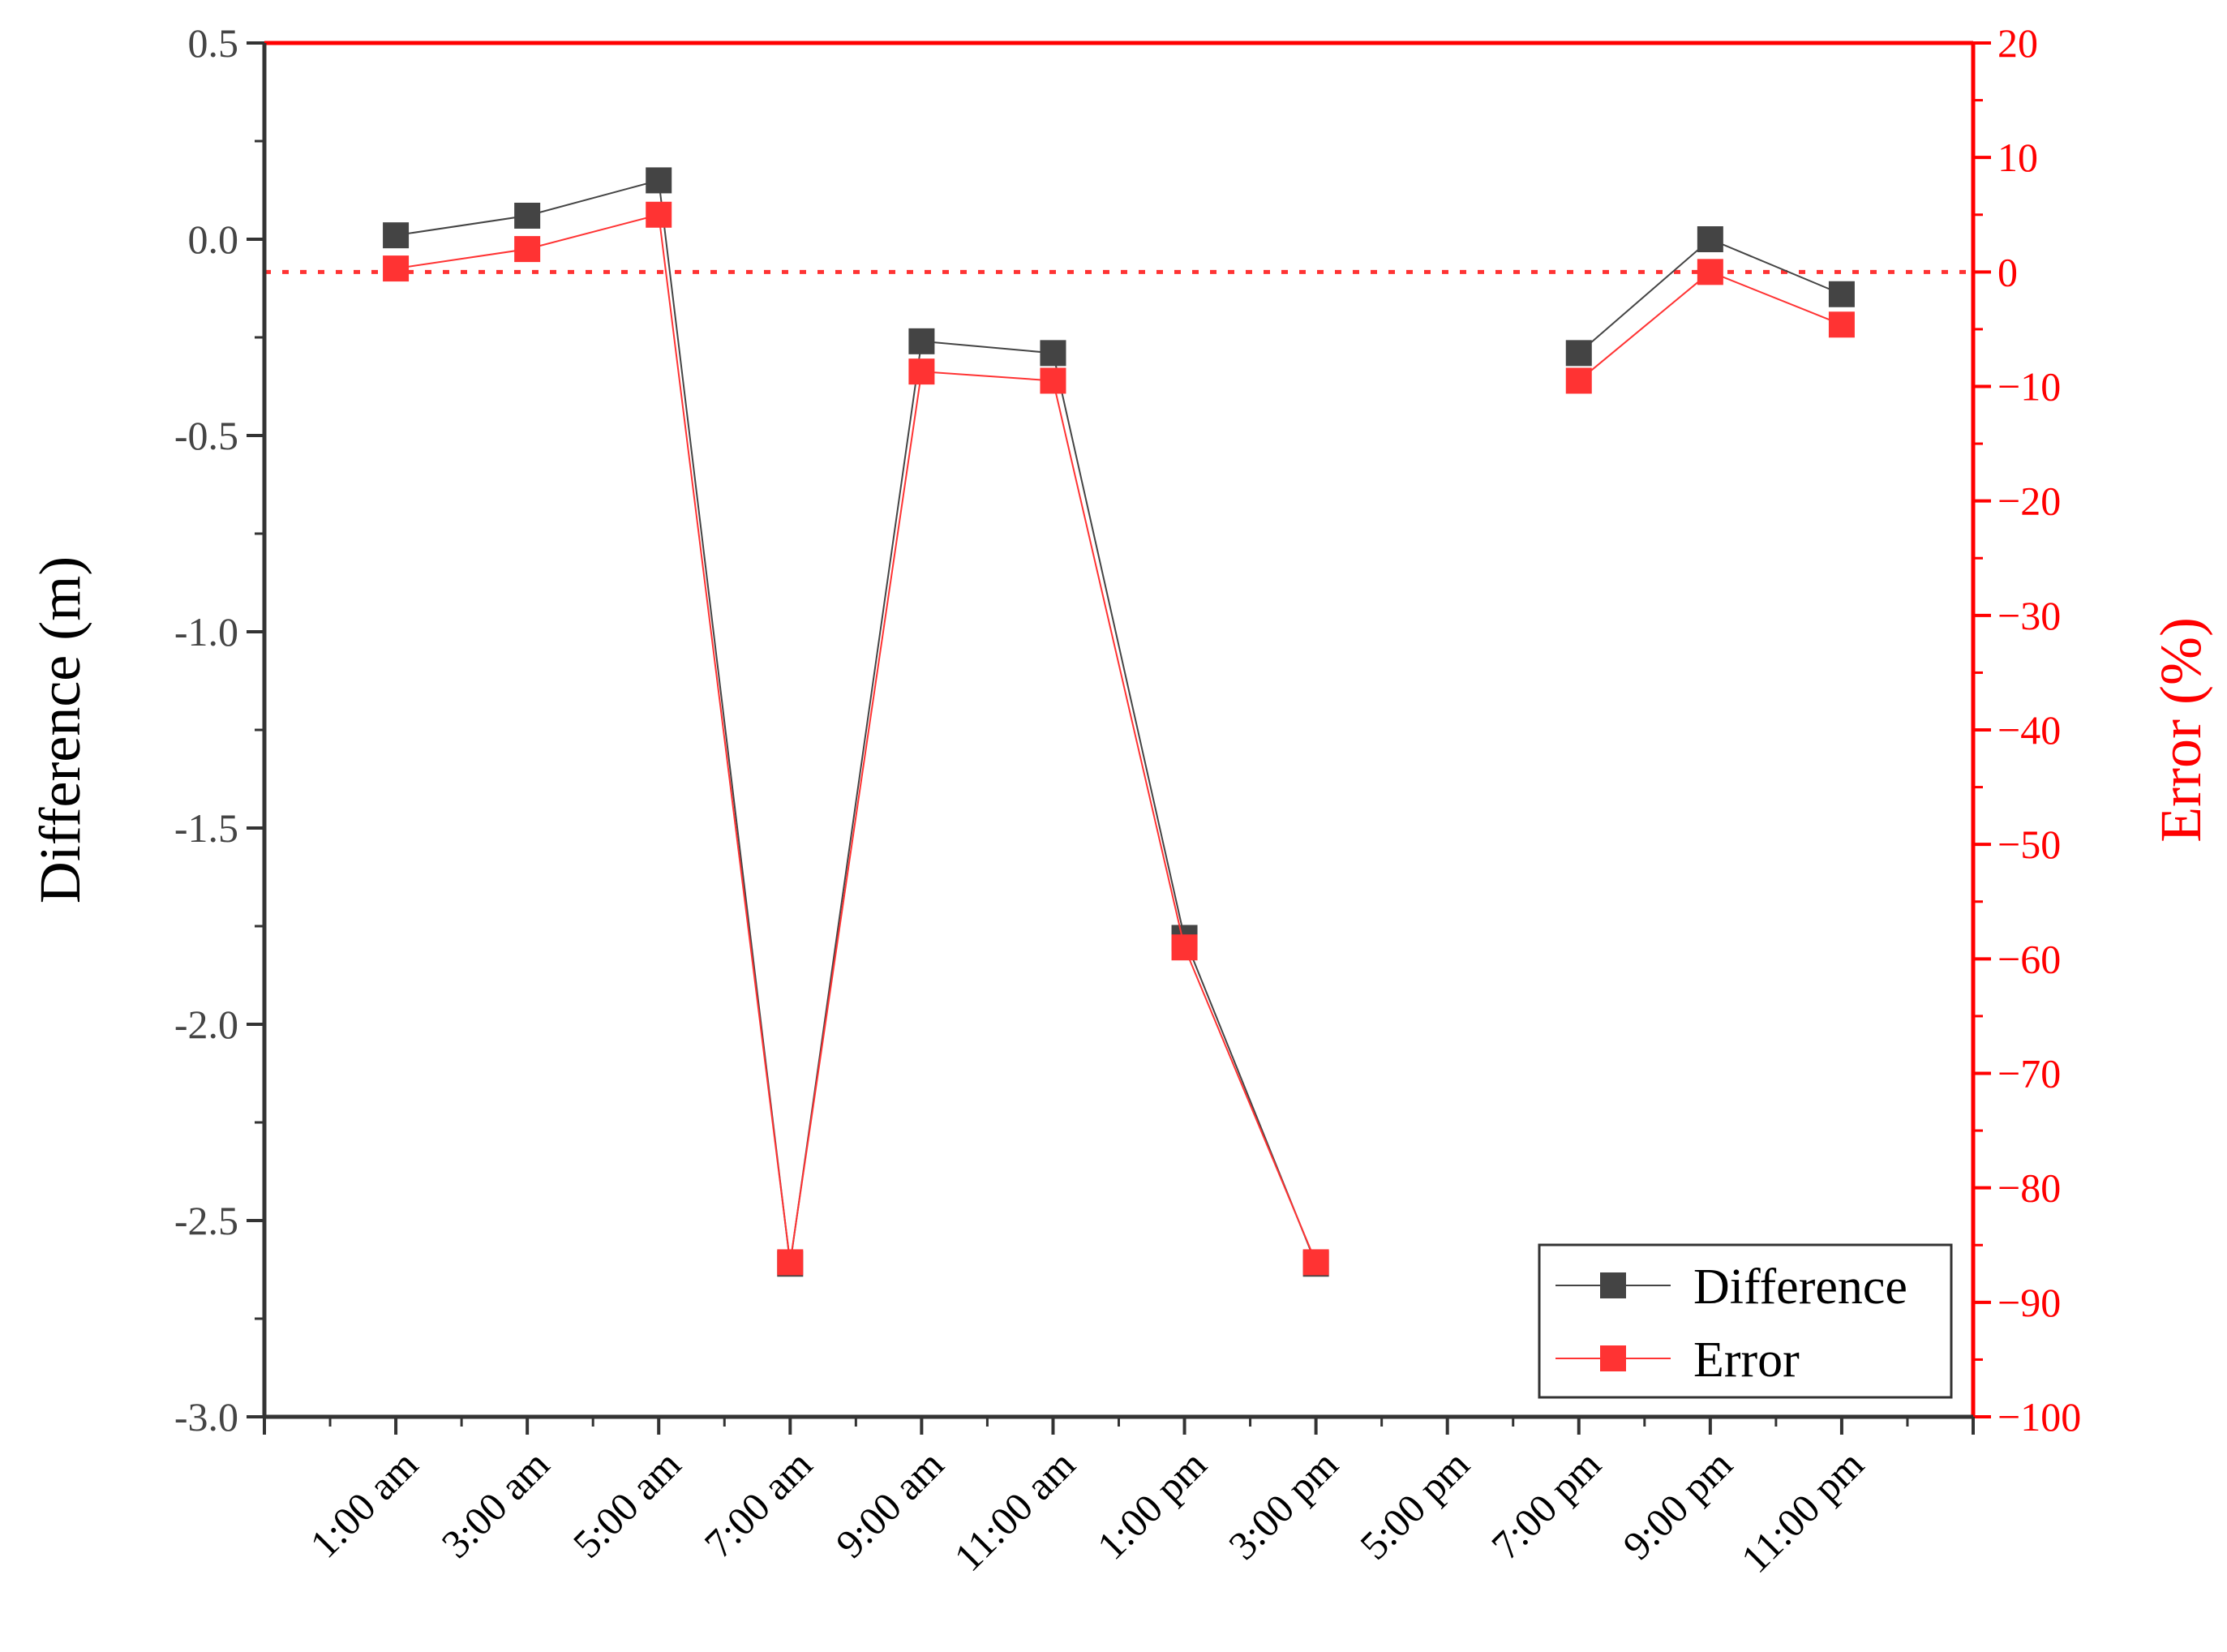 This screenshot has height=1652, width=2227. What do you see at coordinates (206, 1221) in the screenshot?
I see `left-tick-label: -2.5` at bounding box center [206, 1221].